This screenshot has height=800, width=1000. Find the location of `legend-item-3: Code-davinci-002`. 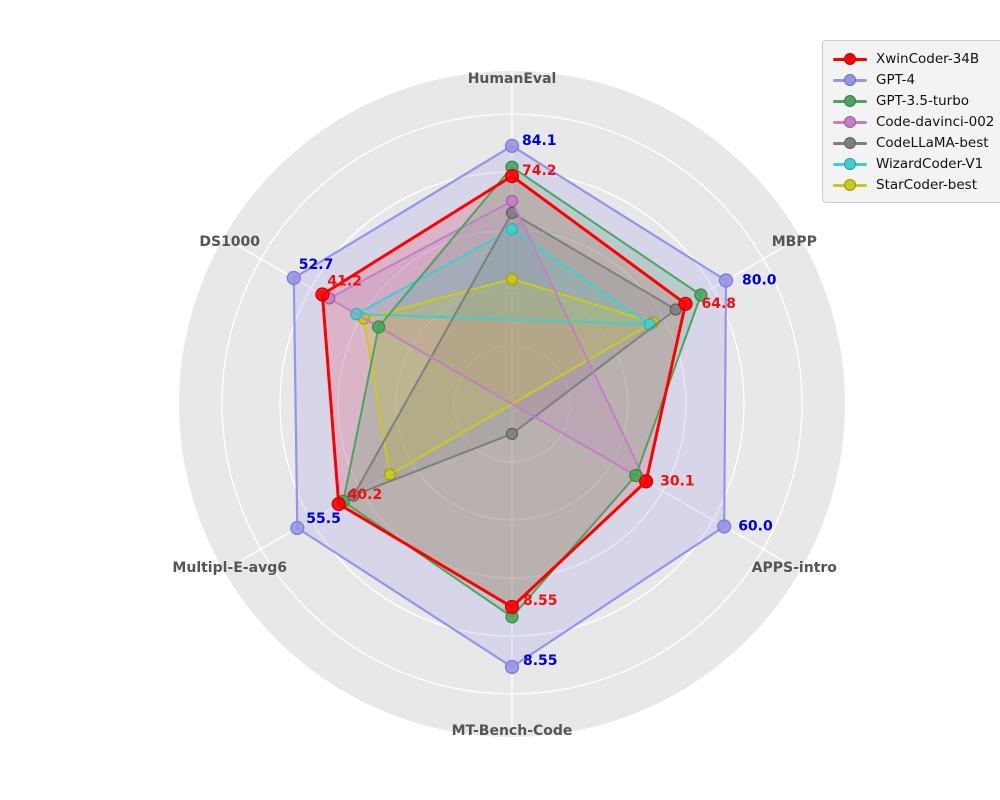

legend-item-3: Code-davinci-002 is located at coordinates (913, 121).